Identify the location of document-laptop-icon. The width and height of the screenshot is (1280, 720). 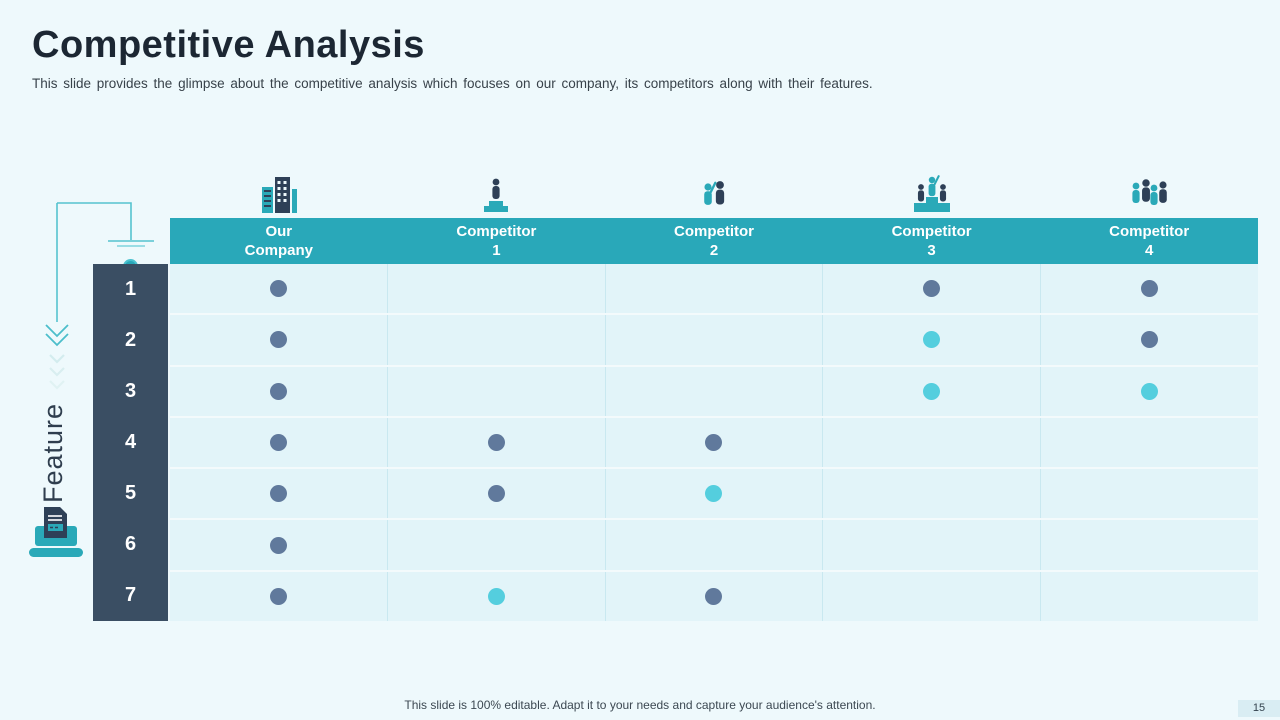
(56, 532).